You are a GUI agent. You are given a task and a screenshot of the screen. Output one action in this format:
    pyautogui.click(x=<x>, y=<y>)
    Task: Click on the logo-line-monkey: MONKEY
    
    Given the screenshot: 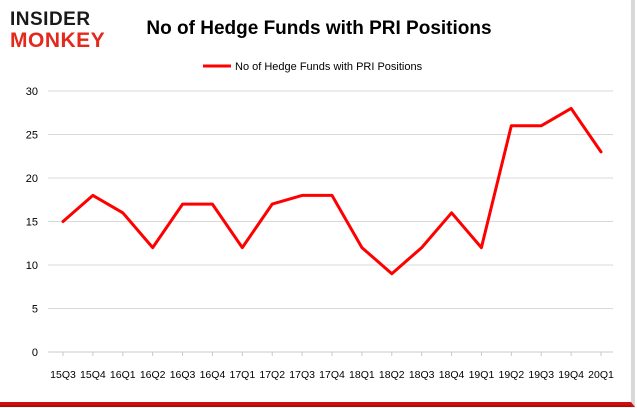 What is the action you would take?
    pyautogui.click(x=57, y=40)
    